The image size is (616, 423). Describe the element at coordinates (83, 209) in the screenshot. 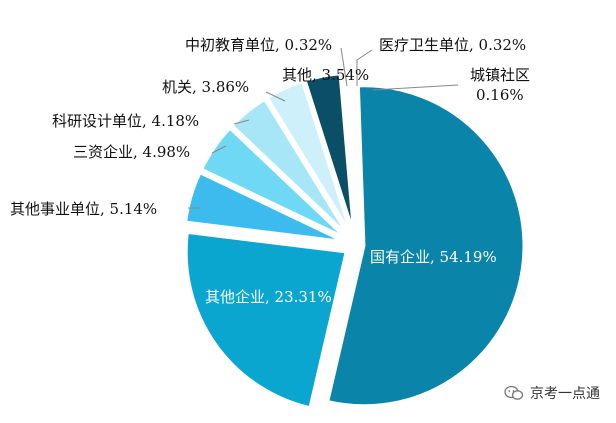

I see `slice-label-2: 其他事业单位, 5.14%` at that location.